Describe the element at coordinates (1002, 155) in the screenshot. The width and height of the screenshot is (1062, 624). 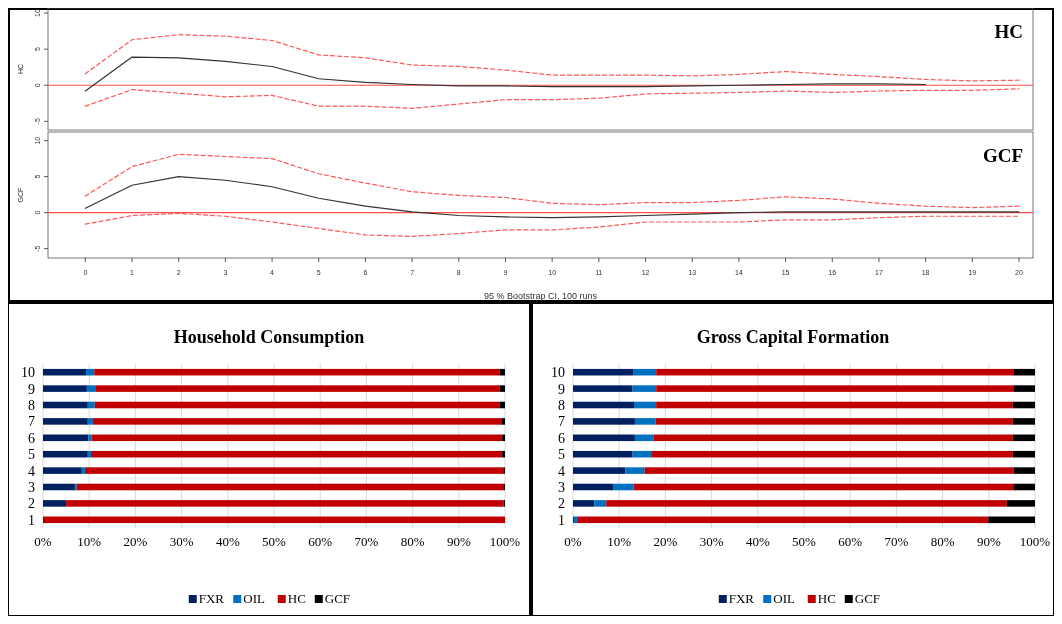
I see `text: GCF` at that location.